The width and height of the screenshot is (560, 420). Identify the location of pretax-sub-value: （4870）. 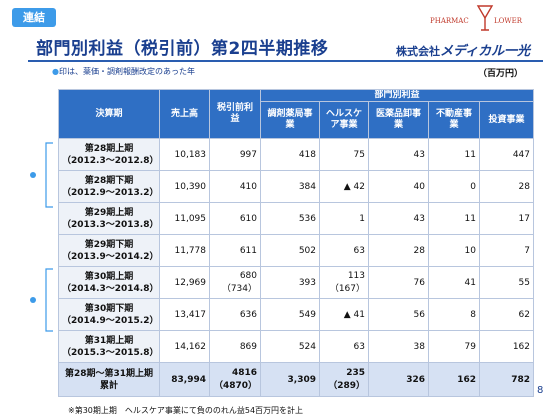
(235, 386).